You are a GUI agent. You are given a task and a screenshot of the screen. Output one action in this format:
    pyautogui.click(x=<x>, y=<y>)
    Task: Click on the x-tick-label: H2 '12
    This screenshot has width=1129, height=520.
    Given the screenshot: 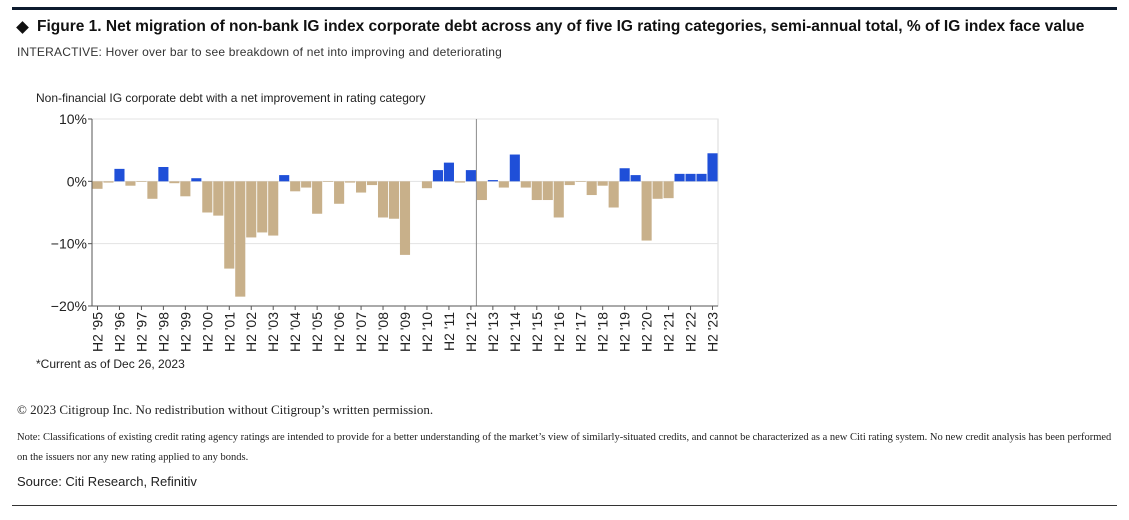 What is the action you would take?
    pyautogui.click(x=471, y=332)
    